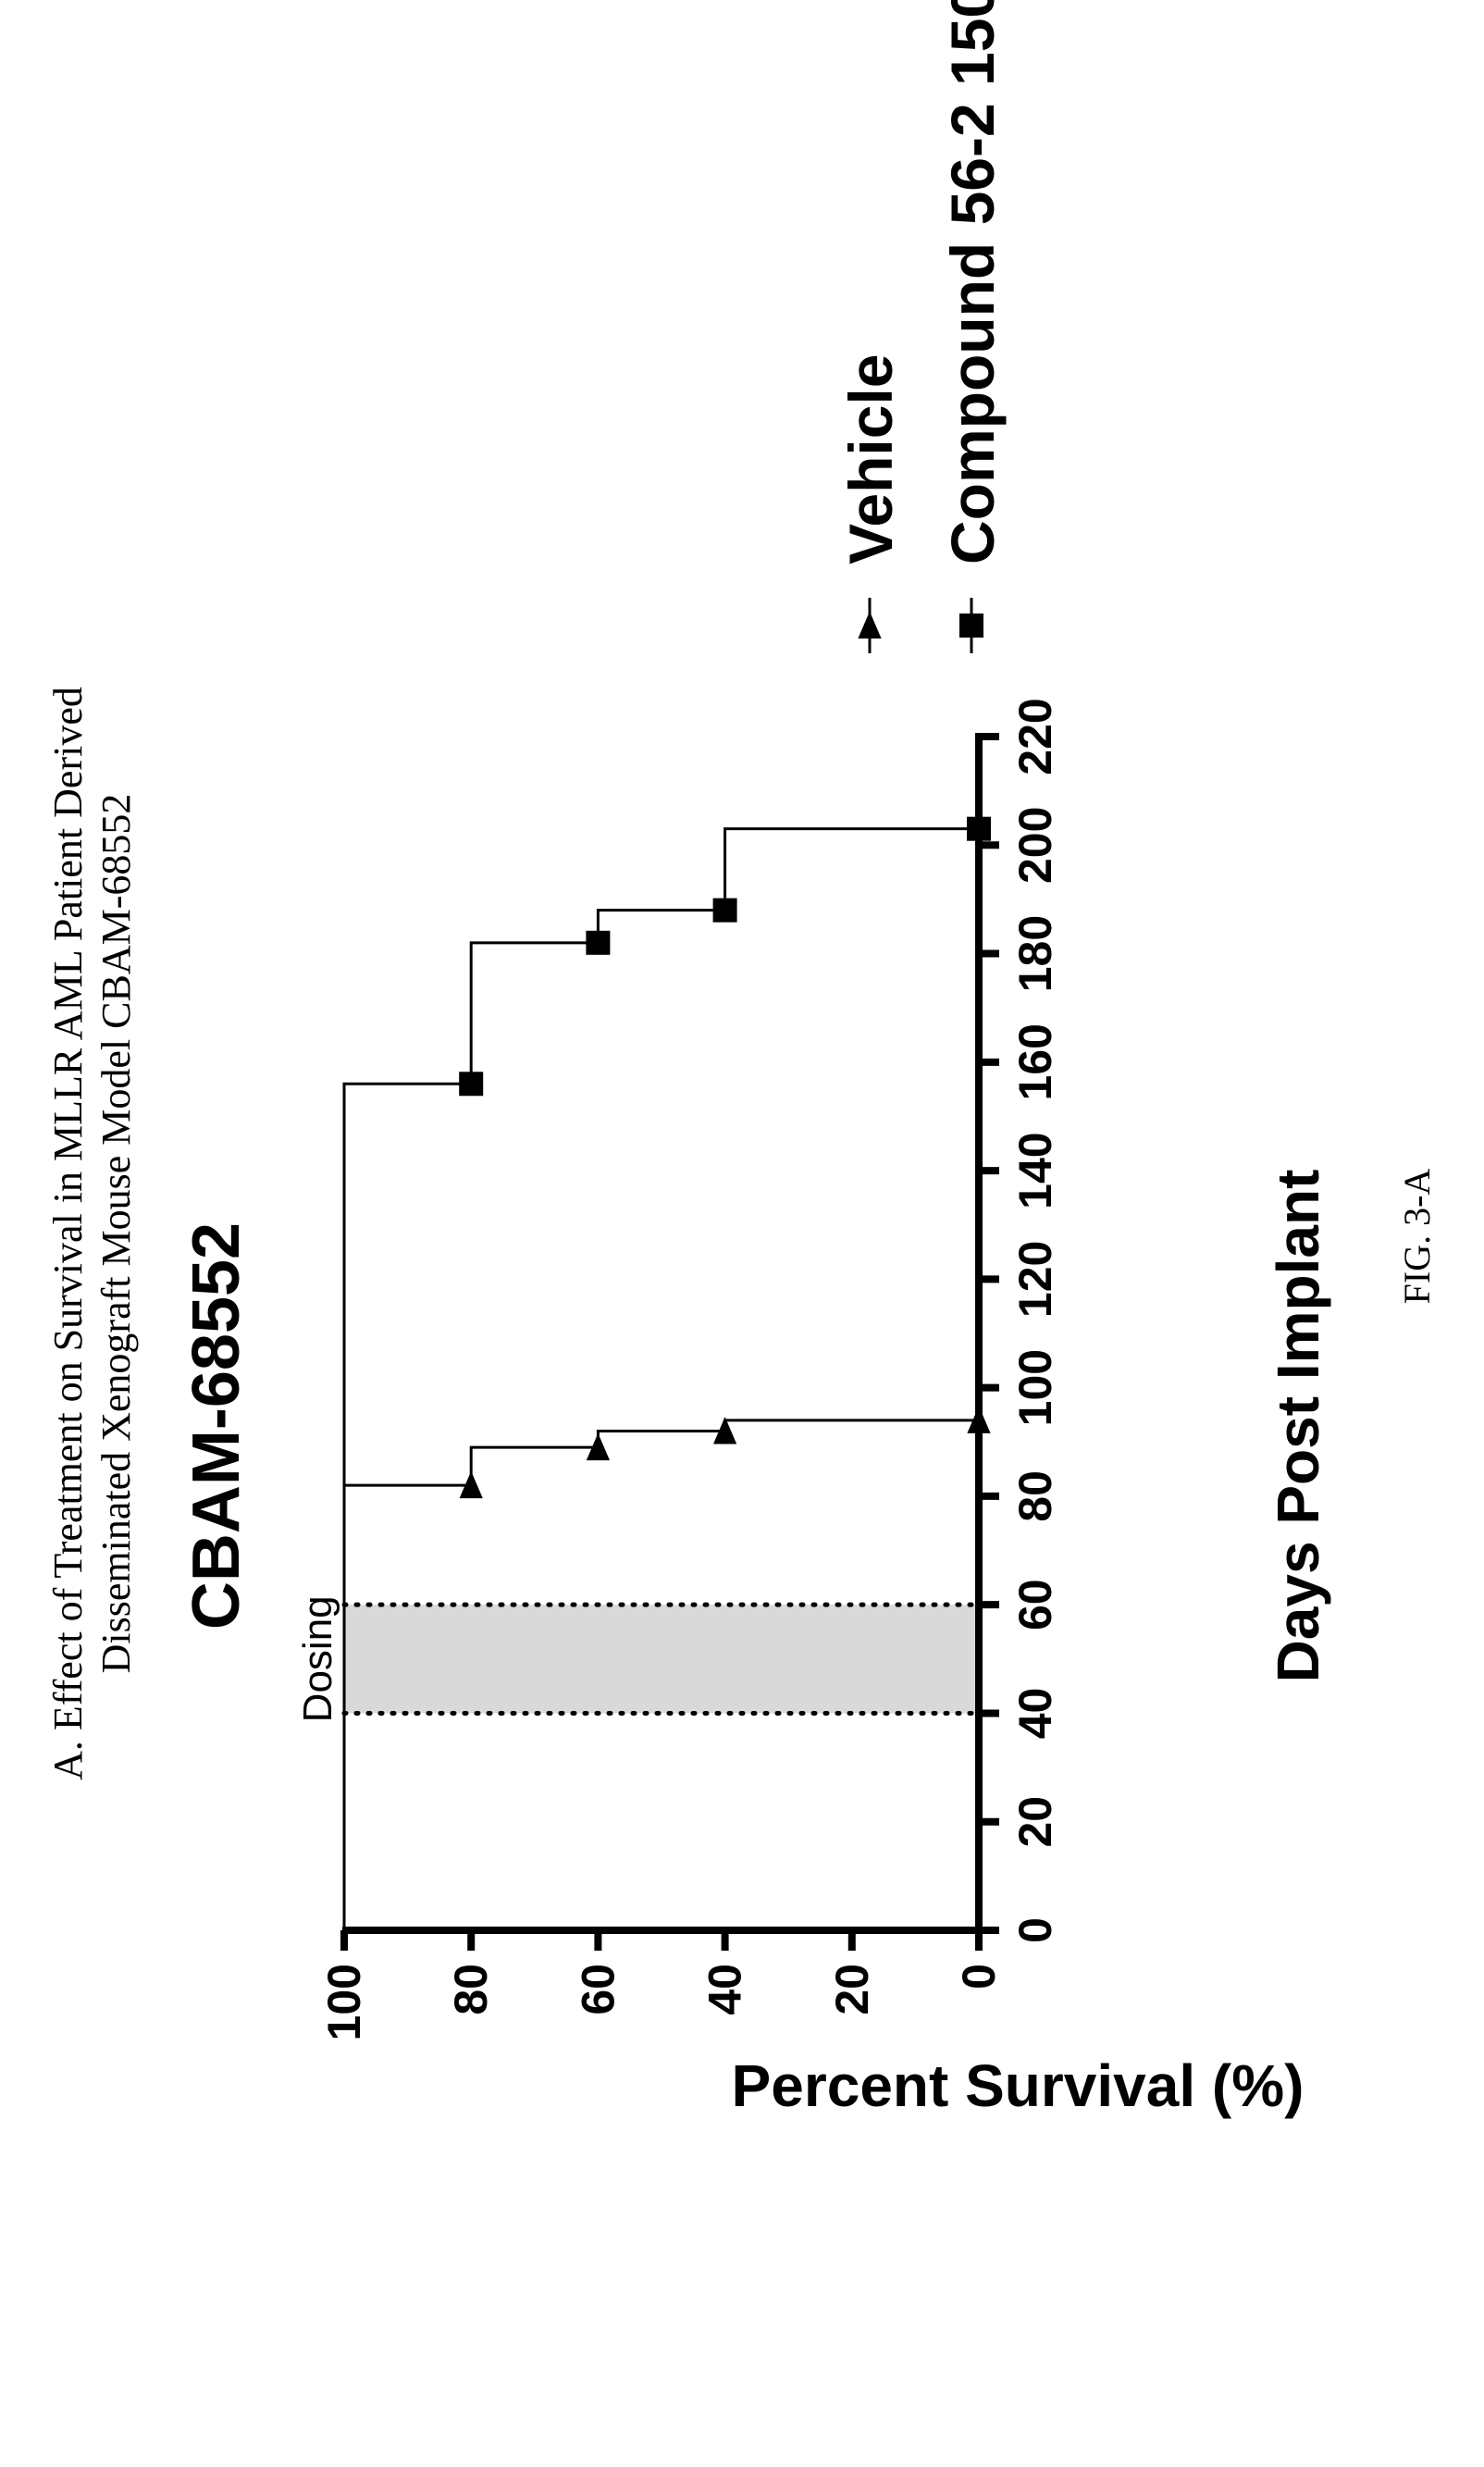  Describe the element at coordinates (971, 626) in the screenshot. I see `legend-compound-marker` at that location.